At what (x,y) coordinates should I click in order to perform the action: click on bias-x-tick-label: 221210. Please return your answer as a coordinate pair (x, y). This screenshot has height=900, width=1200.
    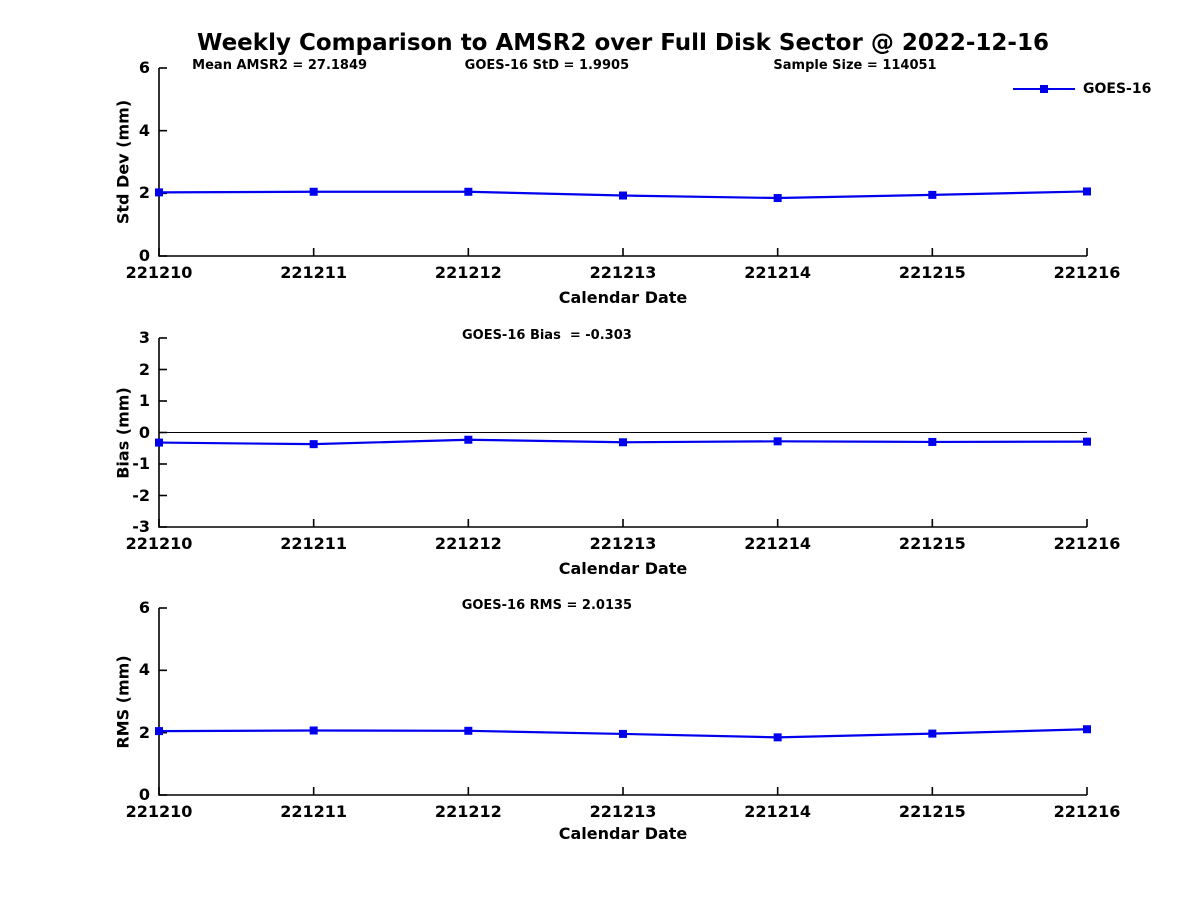
    Looking at the image, I should click on (159, 543).